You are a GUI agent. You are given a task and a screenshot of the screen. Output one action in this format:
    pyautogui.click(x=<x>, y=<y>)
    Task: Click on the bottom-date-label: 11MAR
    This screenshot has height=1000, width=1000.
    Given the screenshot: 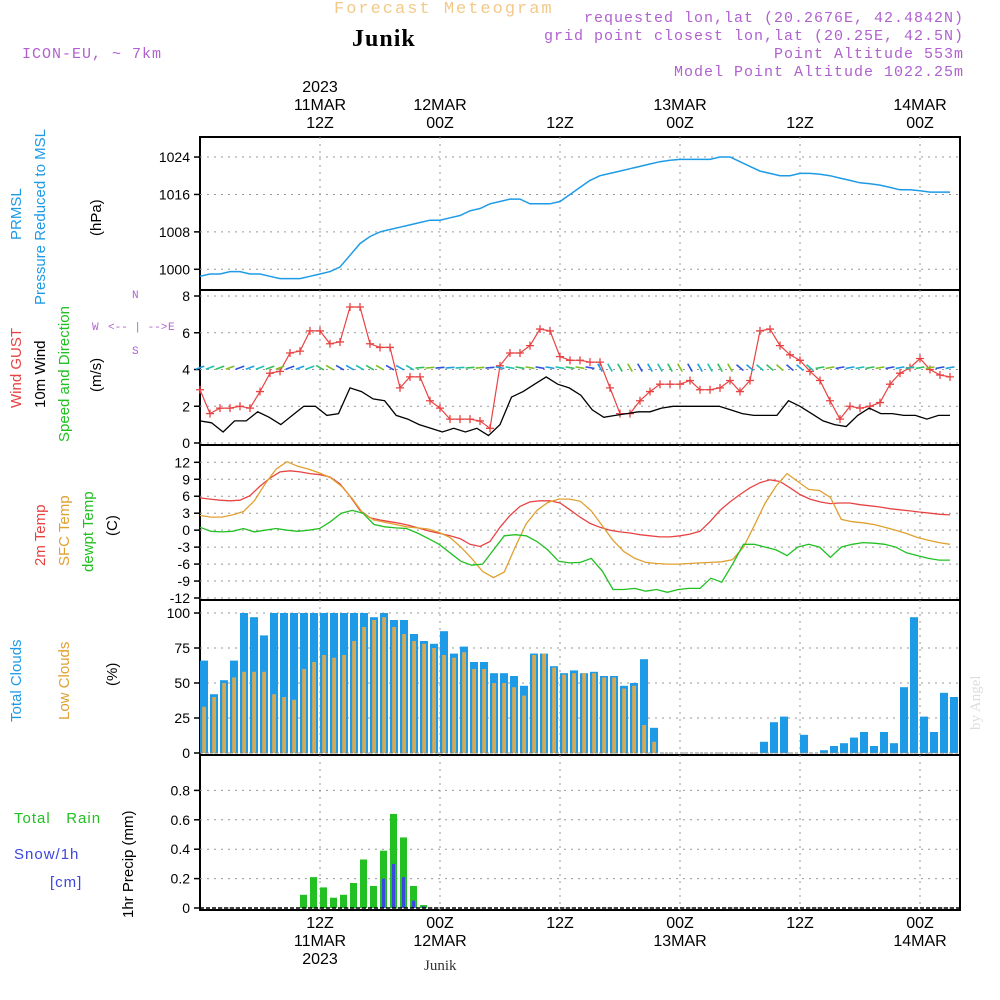 What is the action you would take?
    pyautogui.click(x=320, y=941)
    